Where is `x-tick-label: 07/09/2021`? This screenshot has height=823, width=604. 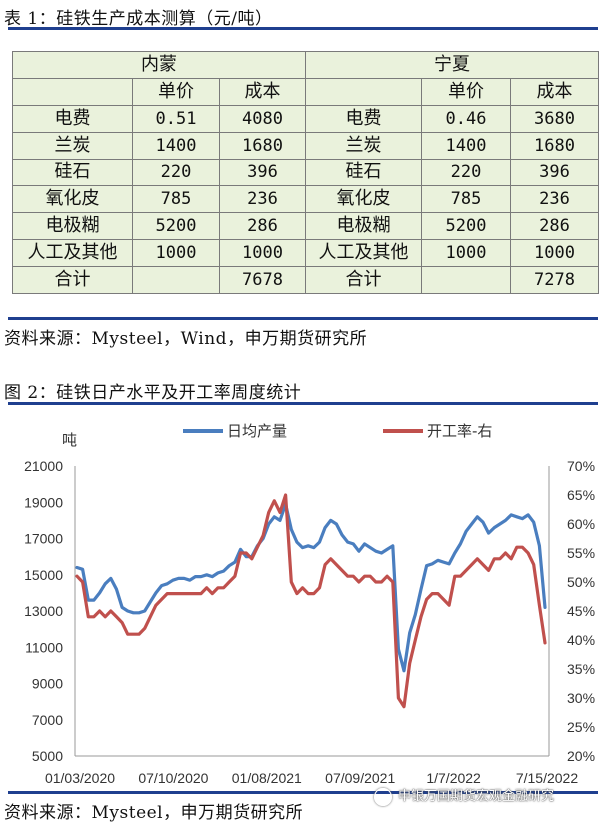
x-tick-label: 07/09/2021 is located at coordinates (360, 778).